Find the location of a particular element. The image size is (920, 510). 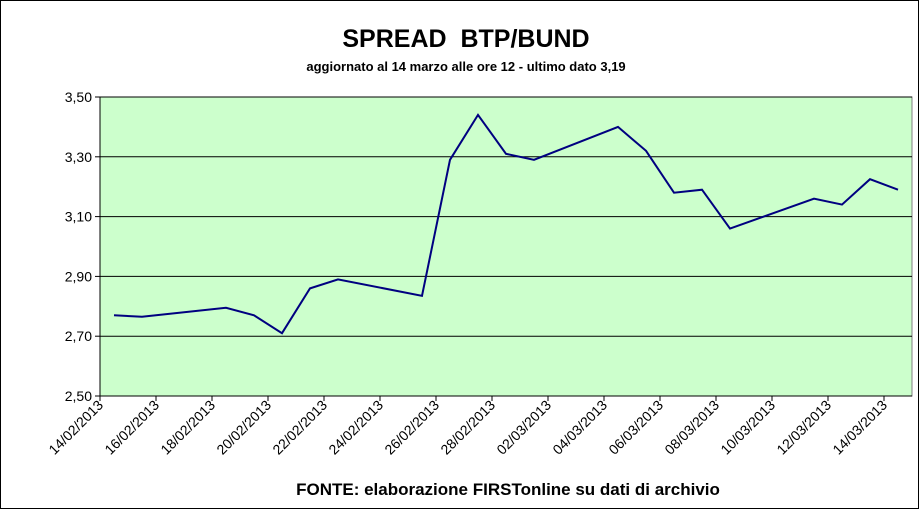

chart-title: SPREAD BTP/BUND is located at coordinates (465, 39).